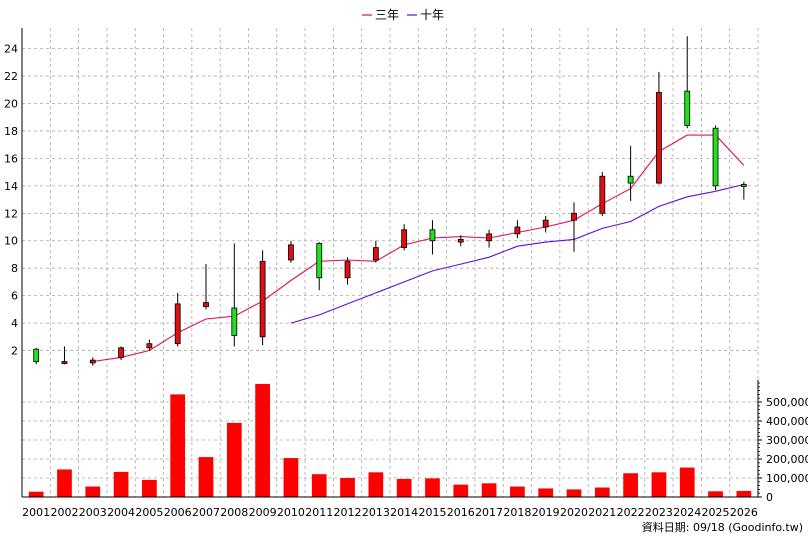  Describe the element at coordinates (546, 512) in the screenshot. I see `year-tick-label: 2019` at that location.